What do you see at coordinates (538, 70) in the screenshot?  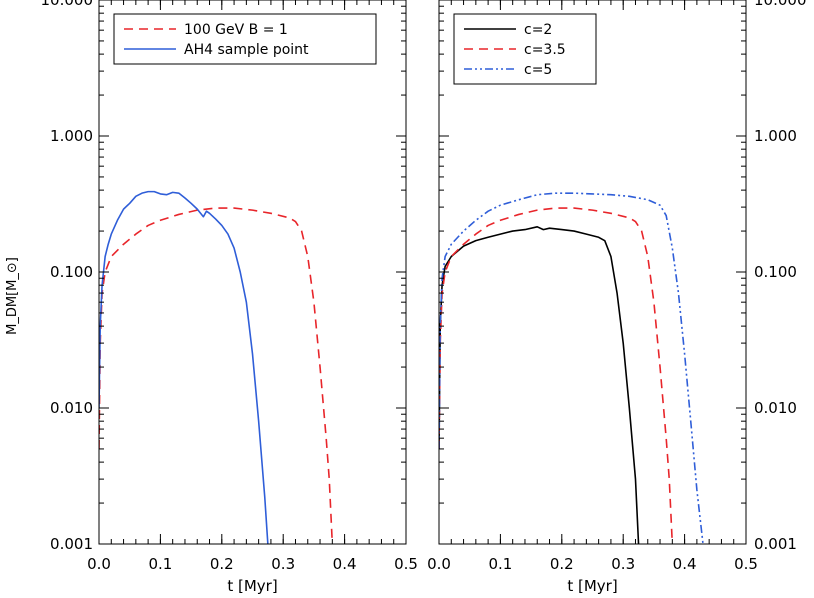 I see `legend-label: c=5` at bounding box center [538, 70].